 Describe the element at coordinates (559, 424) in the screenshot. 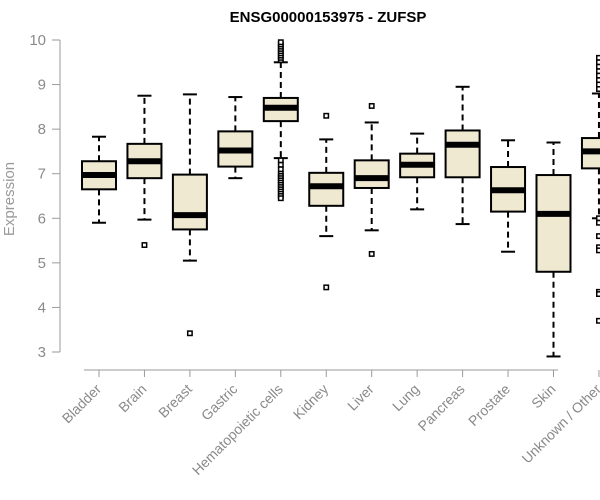

I see `x-tick-label: Unknown / Other` at that location.